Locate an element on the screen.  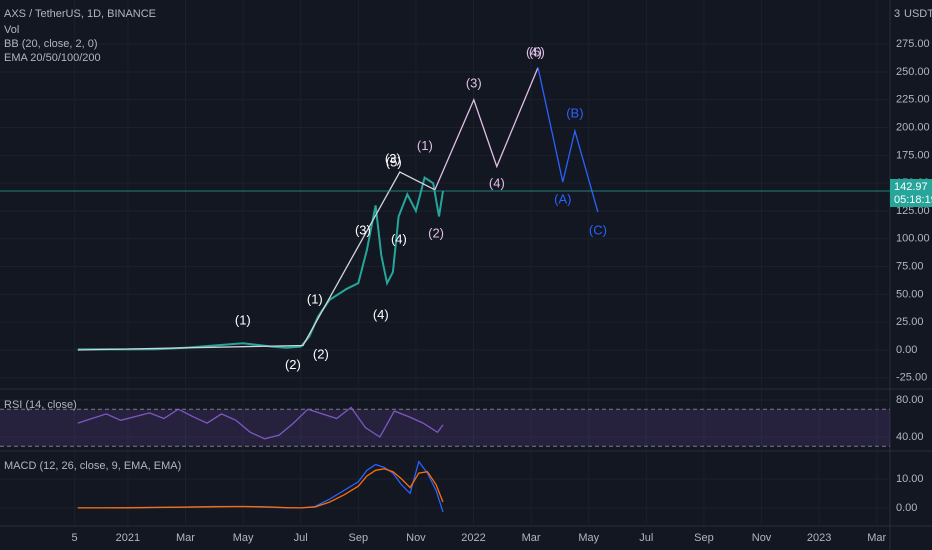
y-tick-label: 80.00 is located at coordinates (910, 400).